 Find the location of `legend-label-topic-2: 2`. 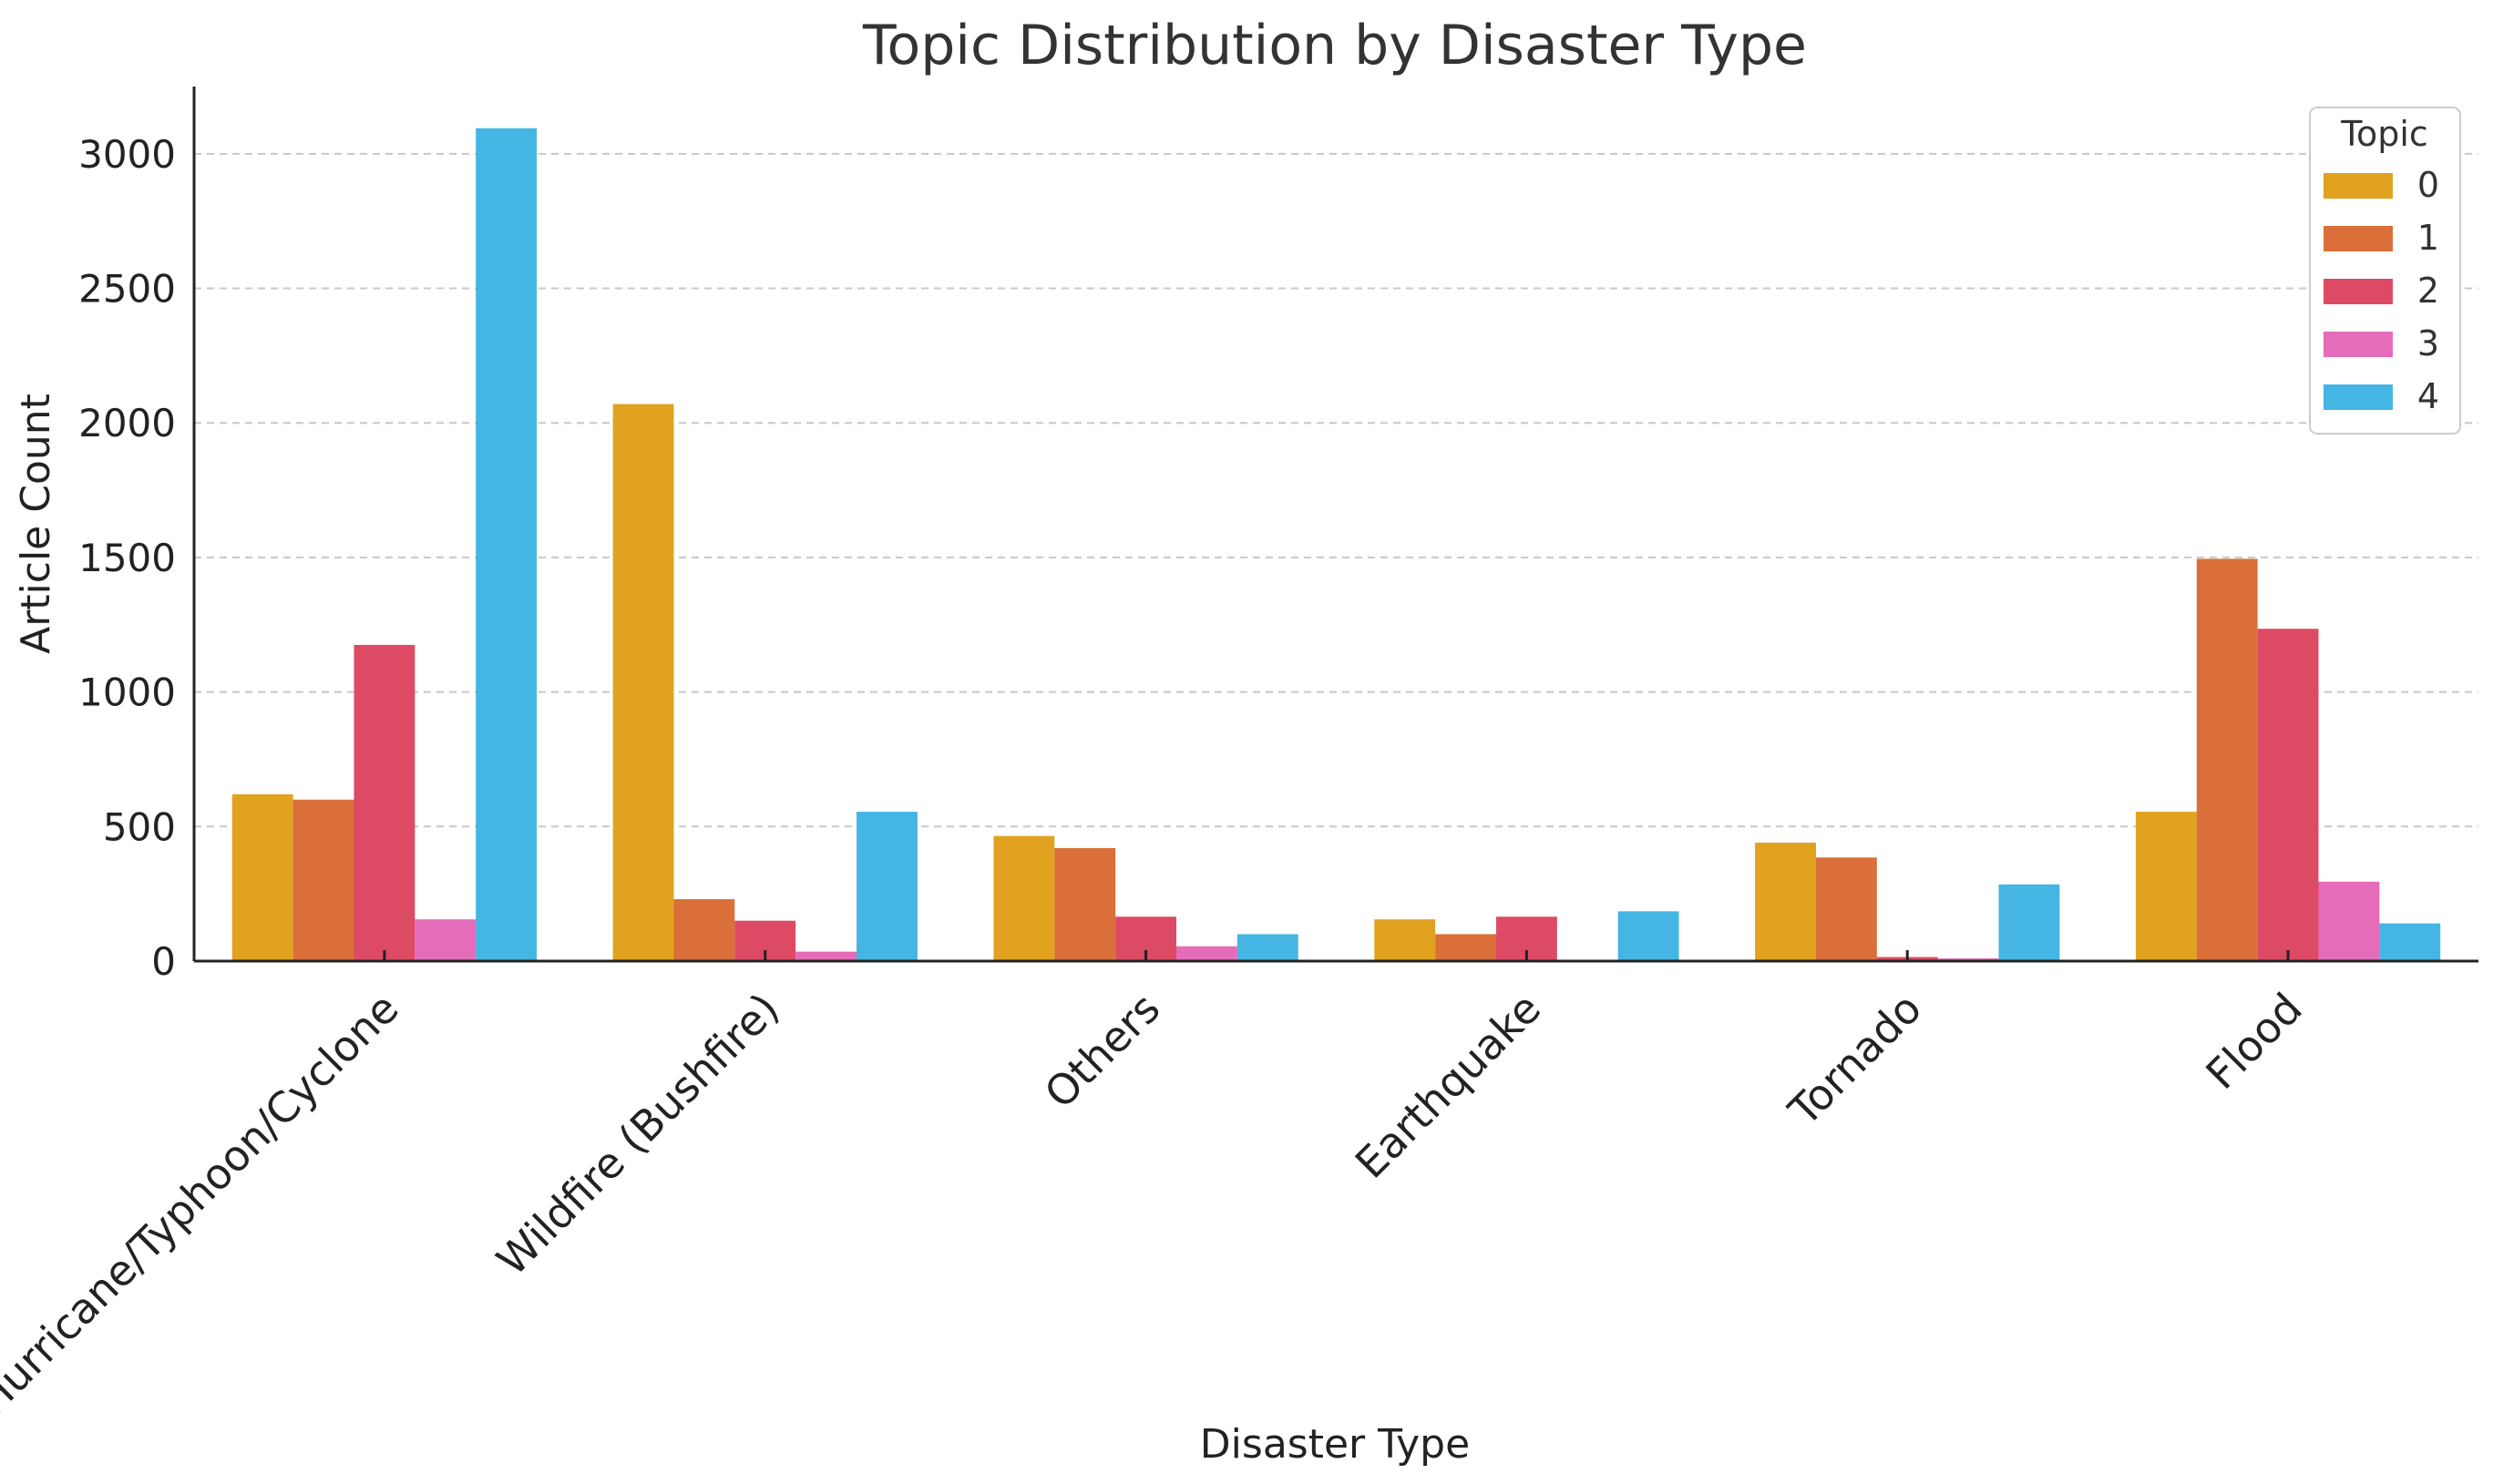

legend-label-topic-2: 2 is located at coordinates (2428, 291).